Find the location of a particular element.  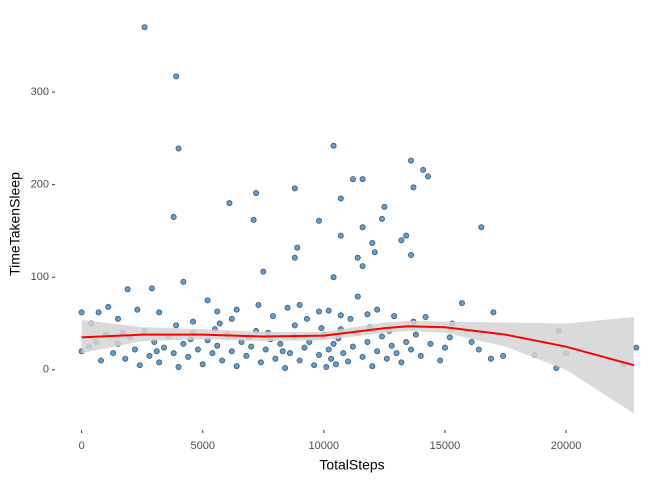

smooth-line is located at coordinates (358, 346).